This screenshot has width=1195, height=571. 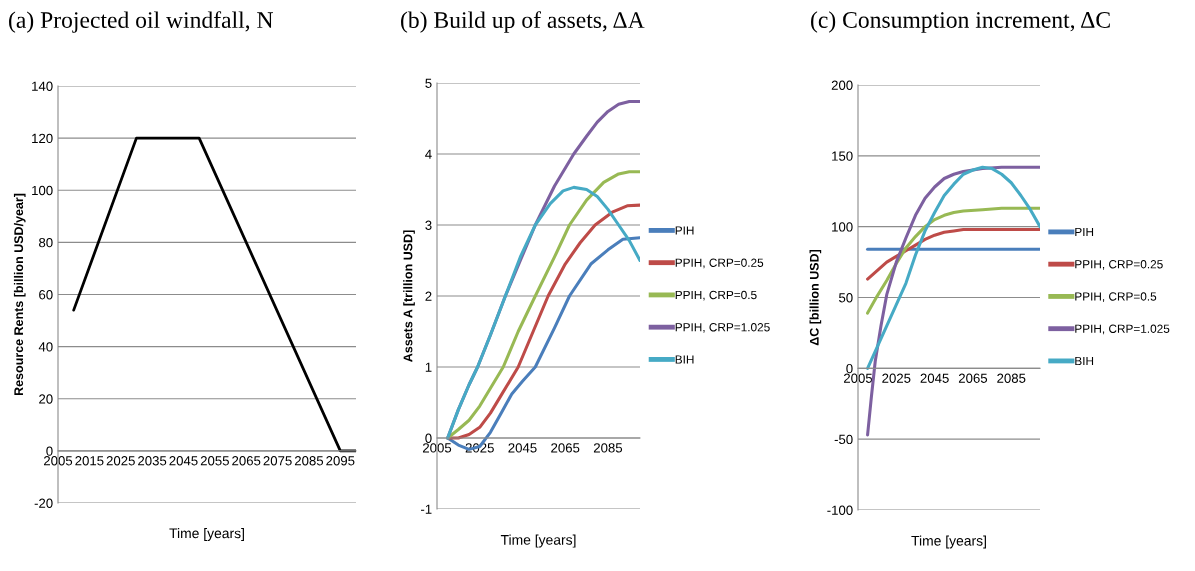 I want to click on y-tick-label: 60, so click(x=46, y=295).